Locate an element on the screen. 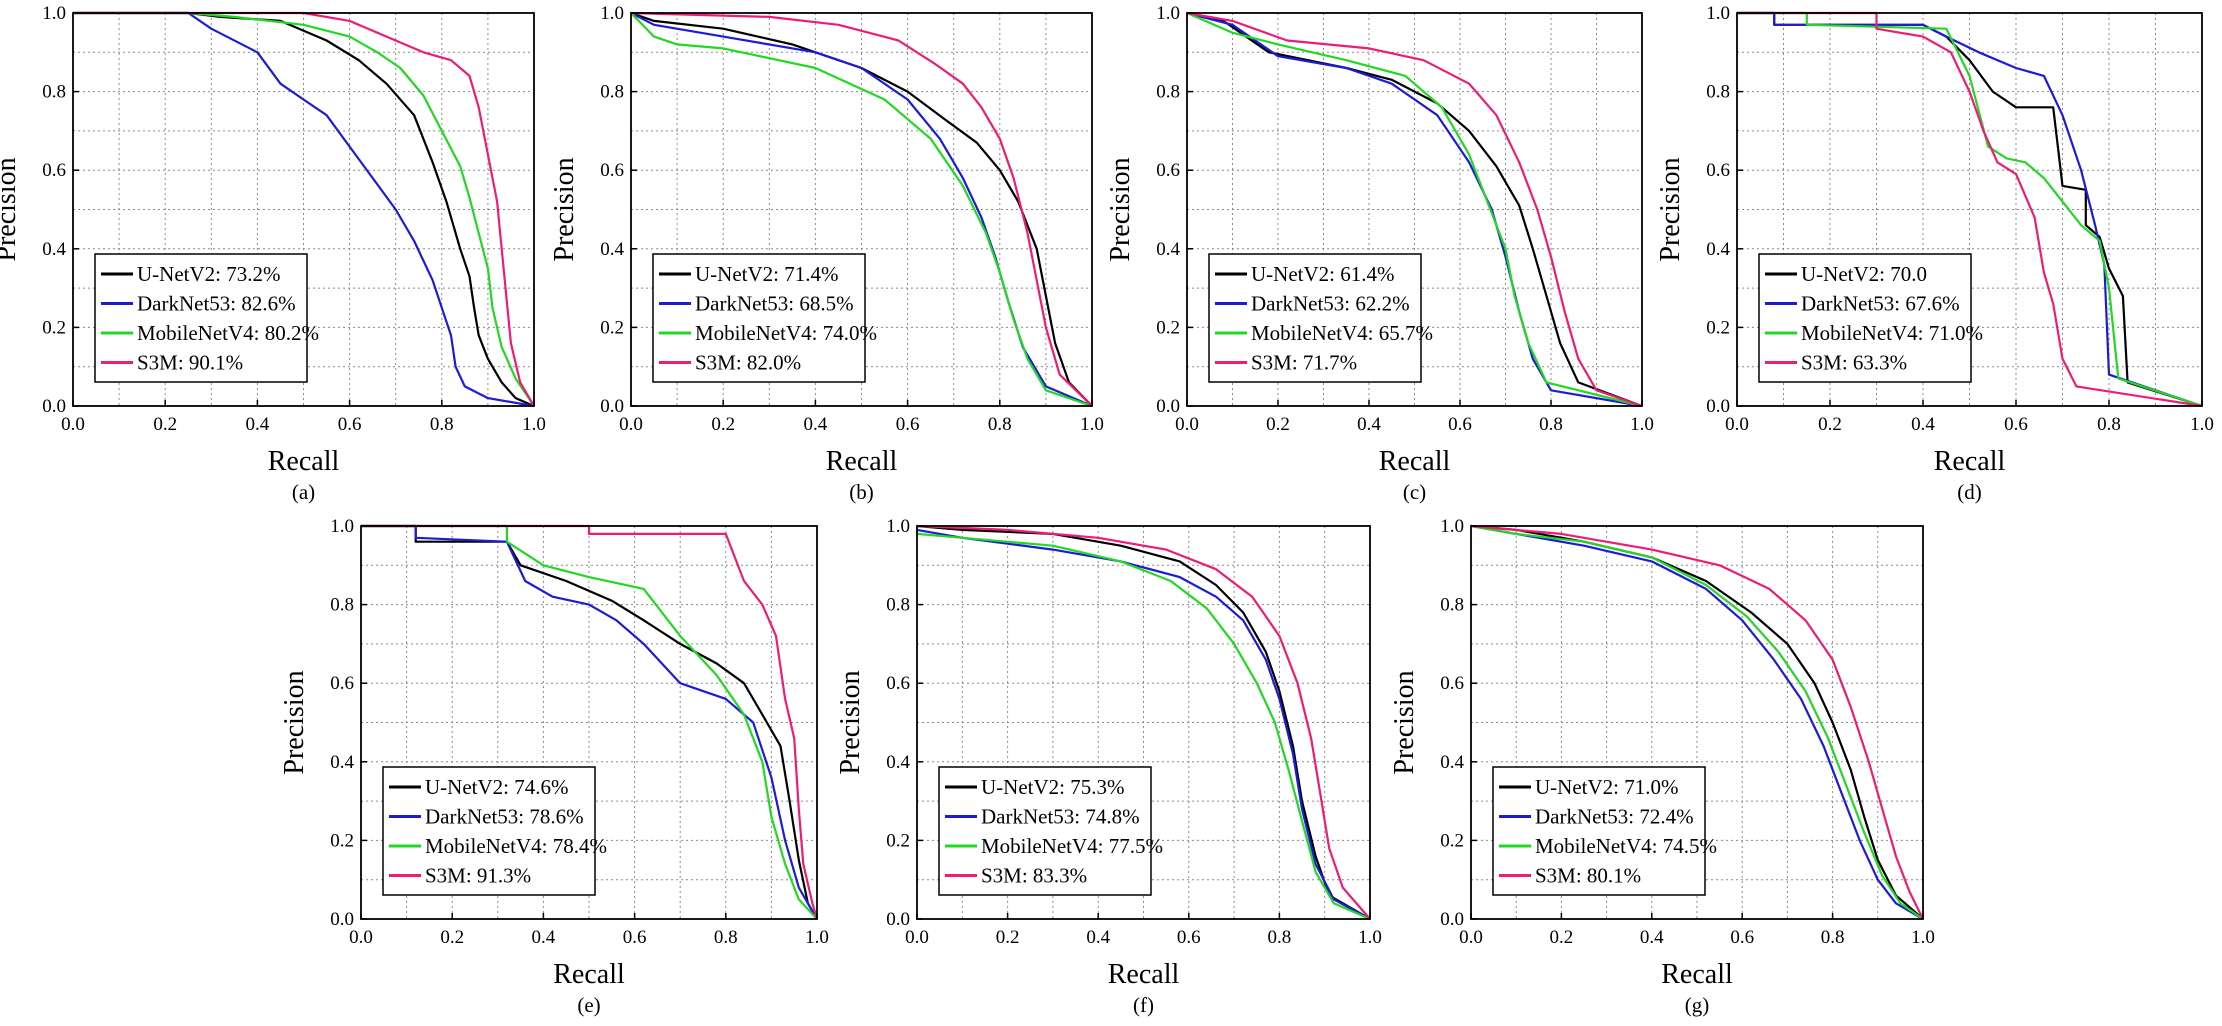 The height and width of the screenshot is (1026, 2222). panel-label: (c) is located at coordinates (1414, 492).